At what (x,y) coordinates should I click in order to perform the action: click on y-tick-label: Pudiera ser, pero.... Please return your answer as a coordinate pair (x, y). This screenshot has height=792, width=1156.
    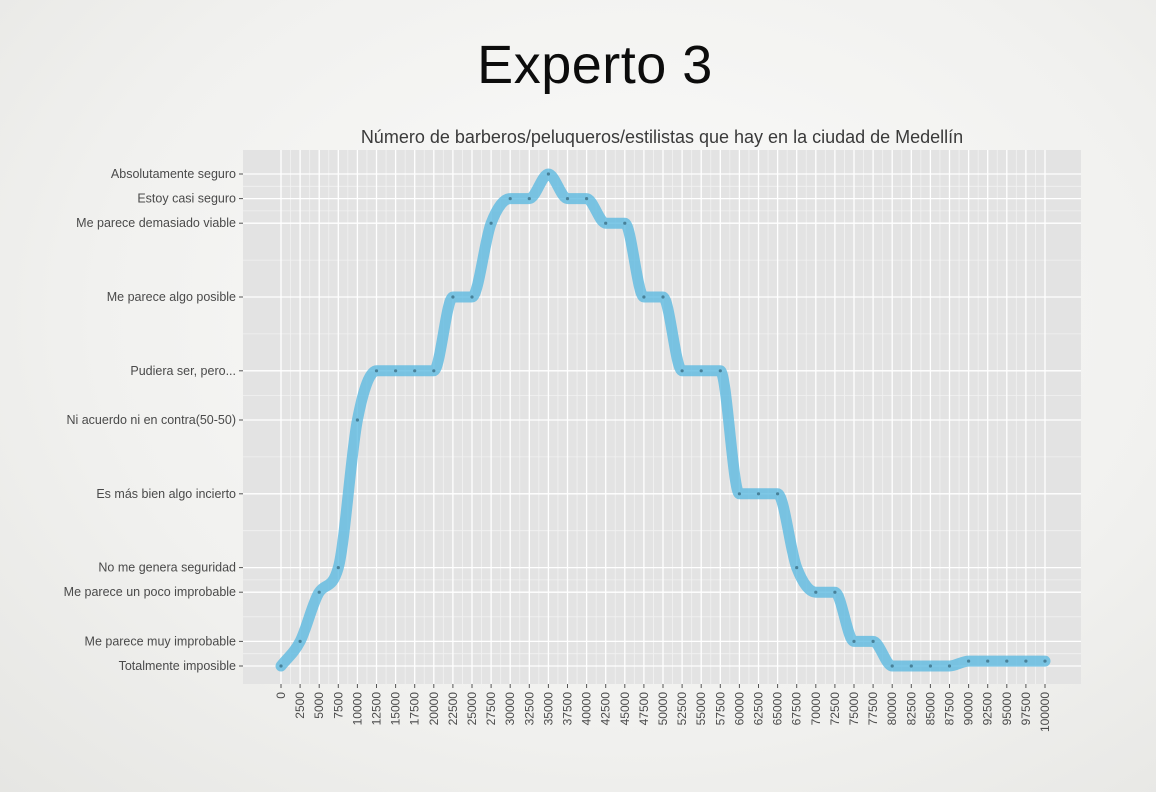
    Looking at the image, I should click on (183, 371).